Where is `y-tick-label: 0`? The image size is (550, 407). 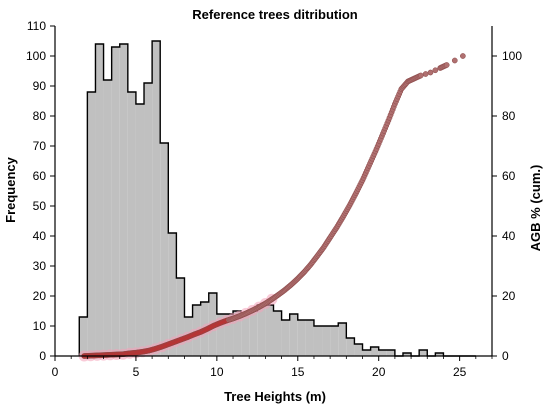
y-tick-label: 0 is located at coordinates (42, 356).